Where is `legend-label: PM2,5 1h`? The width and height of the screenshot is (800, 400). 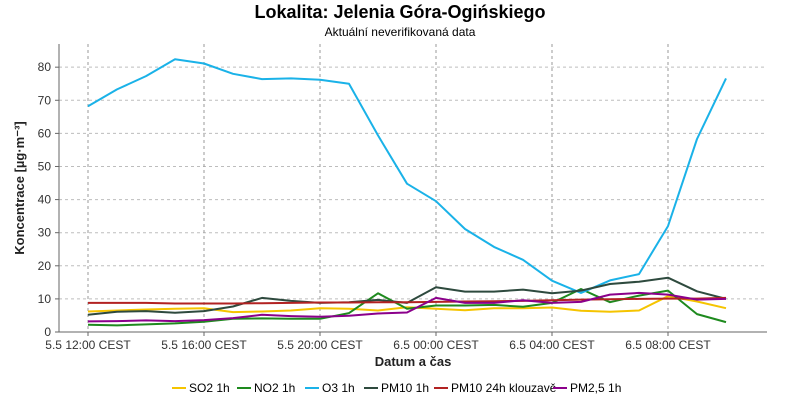 legend-label: PM2,5 1h is located at coordinates (595, 388).